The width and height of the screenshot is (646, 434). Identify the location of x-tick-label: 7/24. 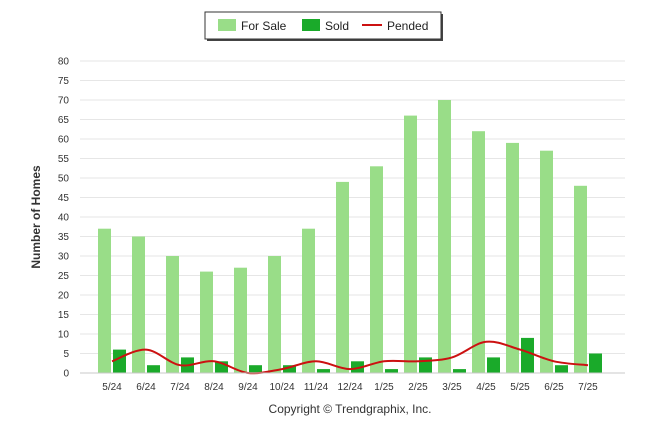
(180, 387).